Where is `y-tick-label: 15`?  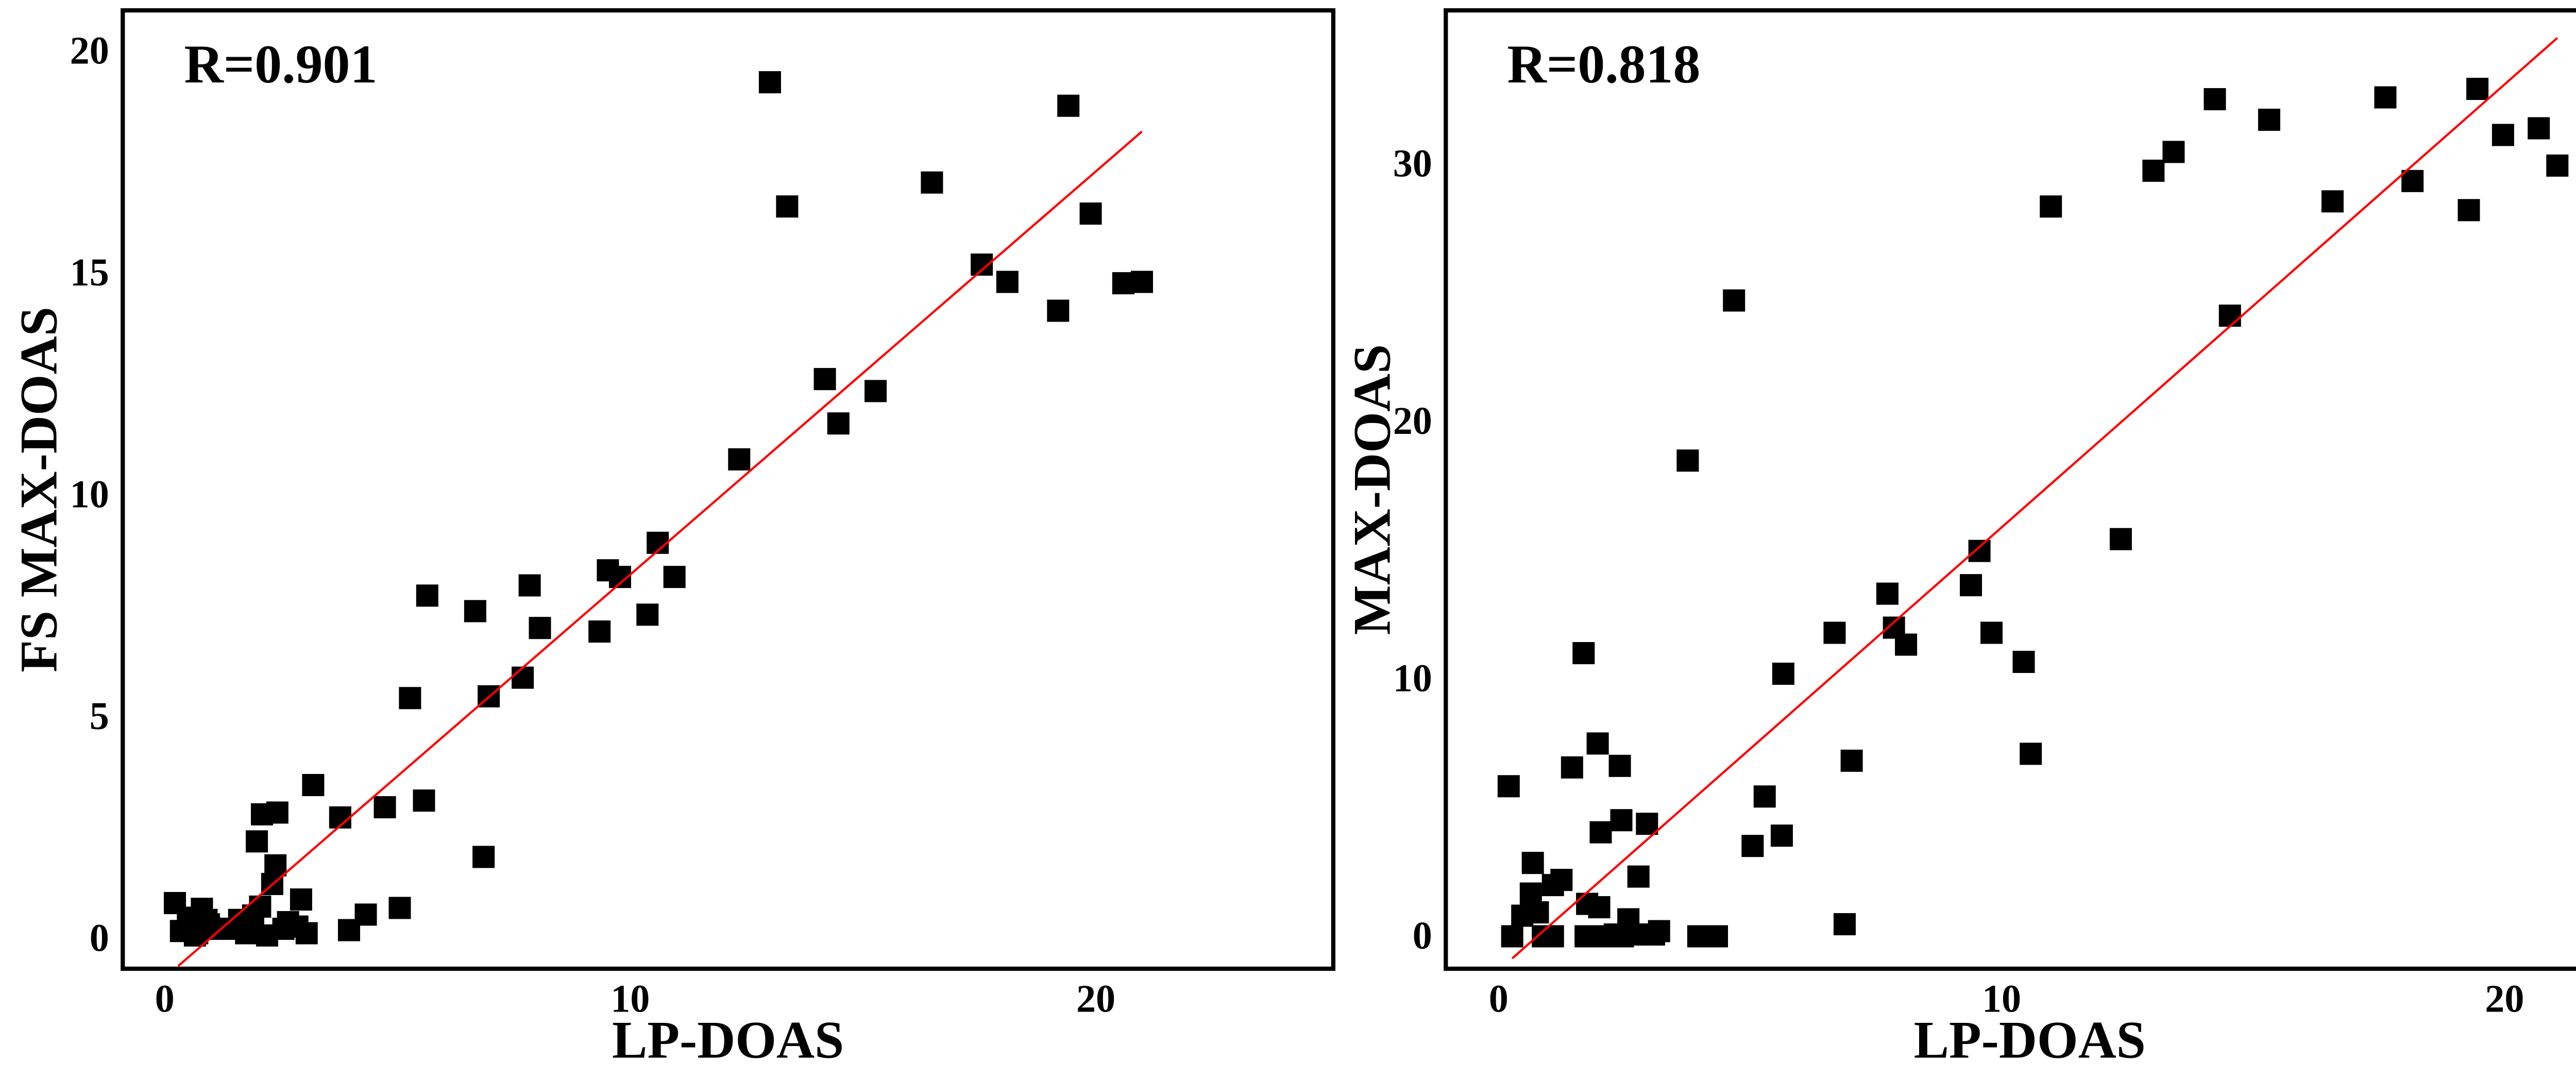
y-tick-label: 15 is located at coordinates (89, 272).